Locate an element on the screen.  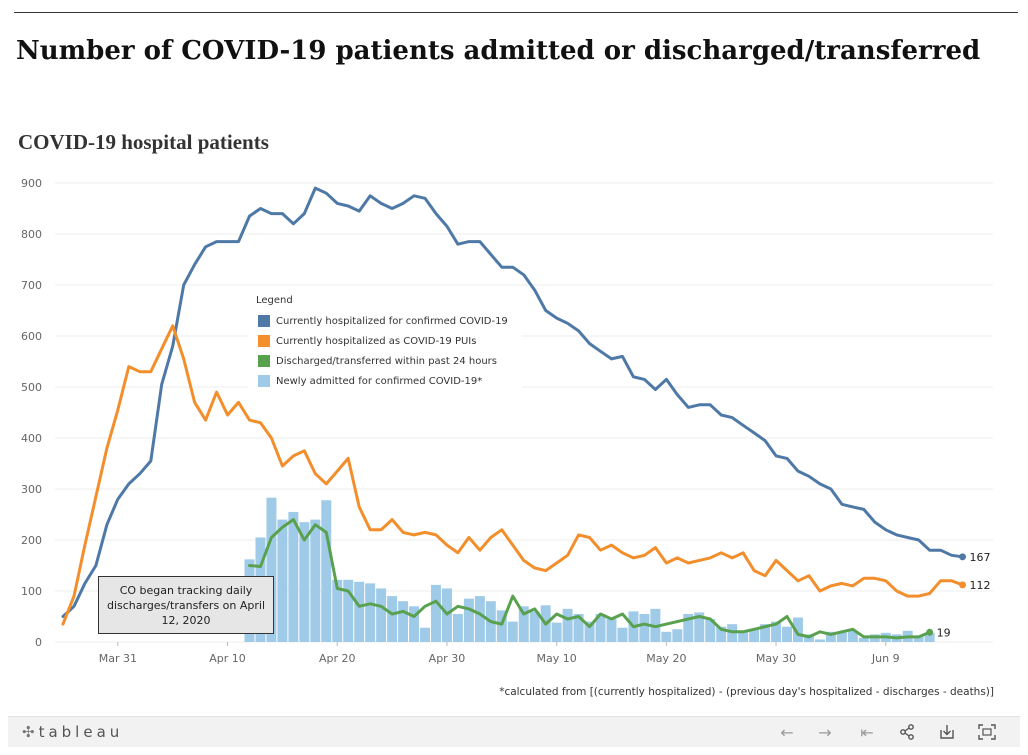
share-icon is located at coordinates (907, 732).